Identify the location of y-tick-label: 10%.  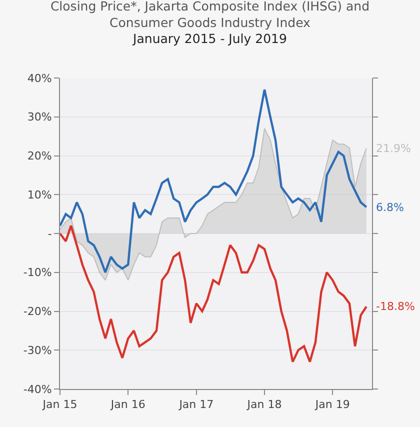
(39, 195).